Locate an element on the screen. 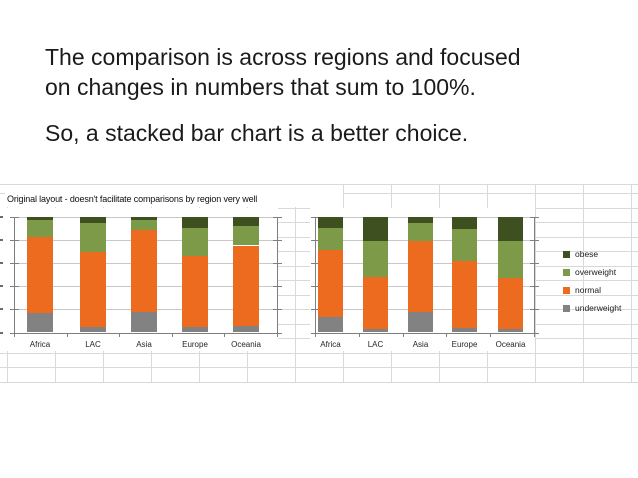  legend-label: overweight is located at coordinates (596, 272).